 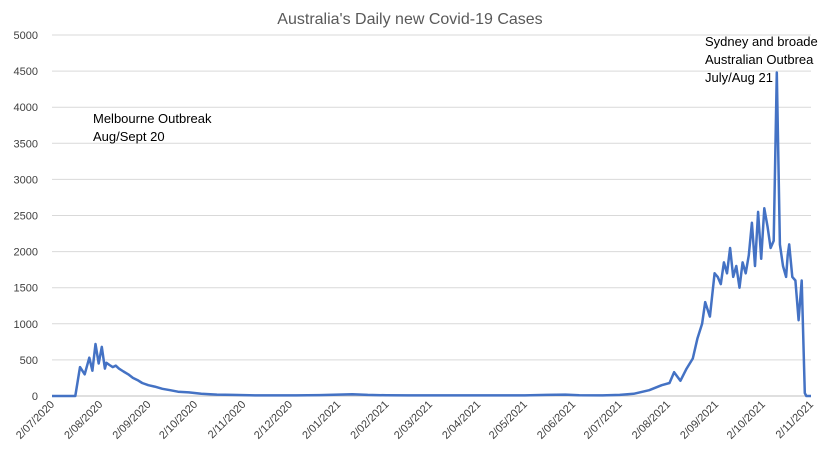 I want to click on y-tick-label: 1500, so click(x=26, y=289).